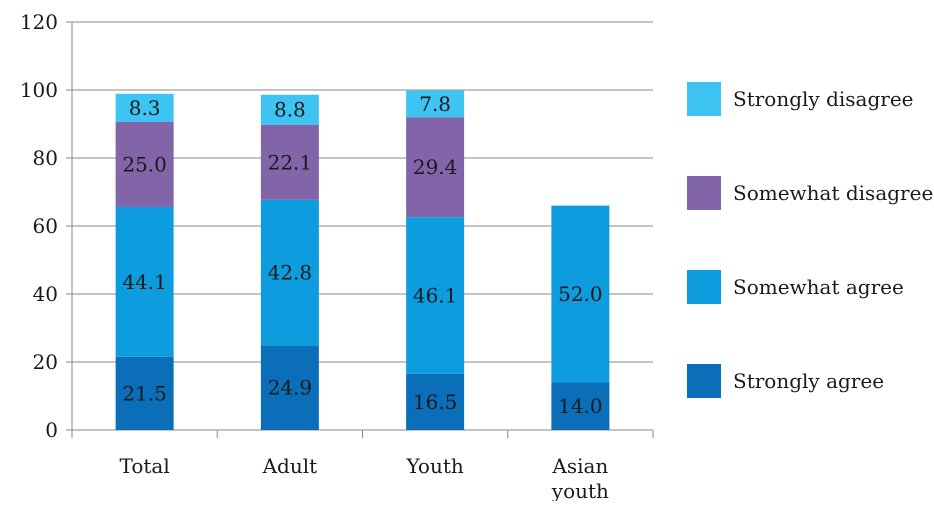 The height and width of the screenshot is (505, 934). I want to click on data-label-strongly-agree-2: 16.5, so click(435, 402).